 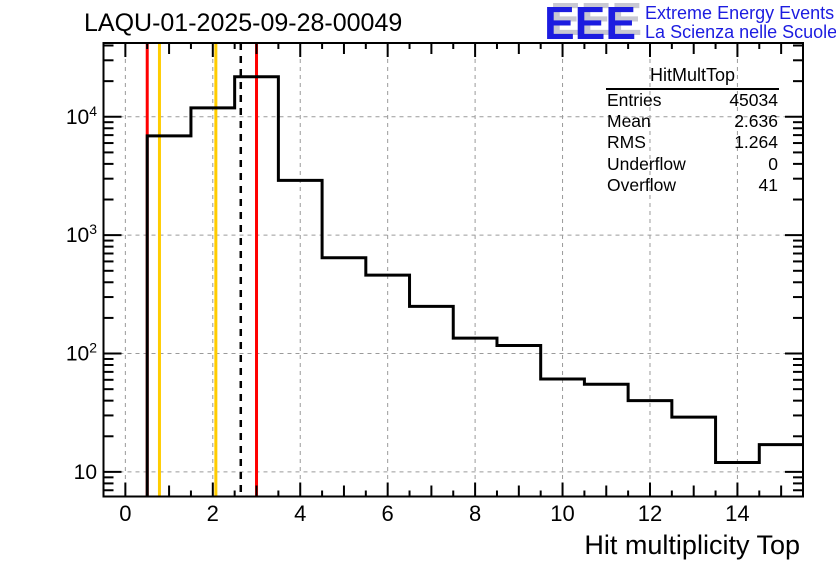 I want to click on stats-label: Entries, so click(x=634, y=100).